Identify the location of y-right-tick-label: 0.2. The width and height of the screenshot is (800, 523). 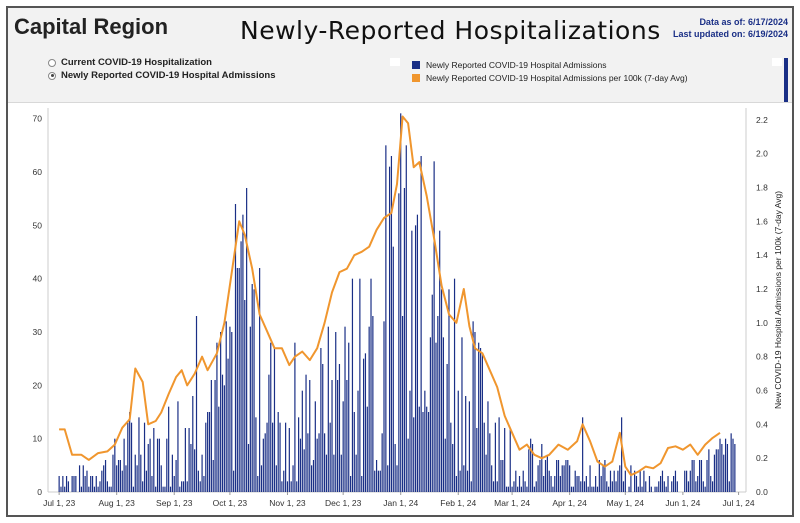
(762, 458).